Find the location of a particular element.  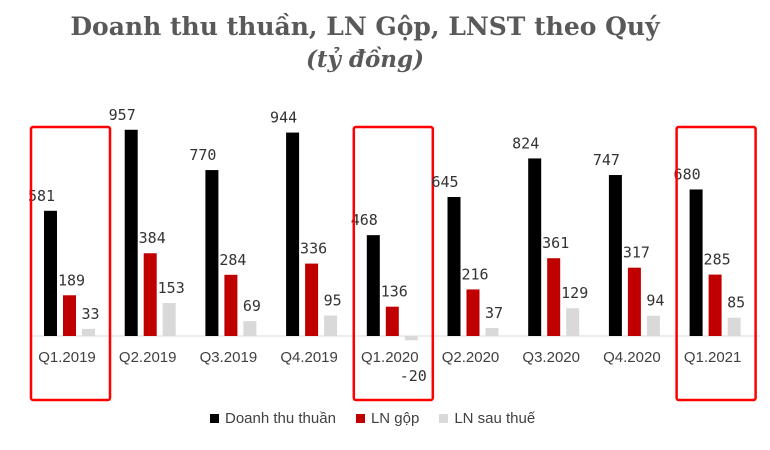

x-tick-label-q2-2019: Q2.2019 is located at coordinates (148, 357).